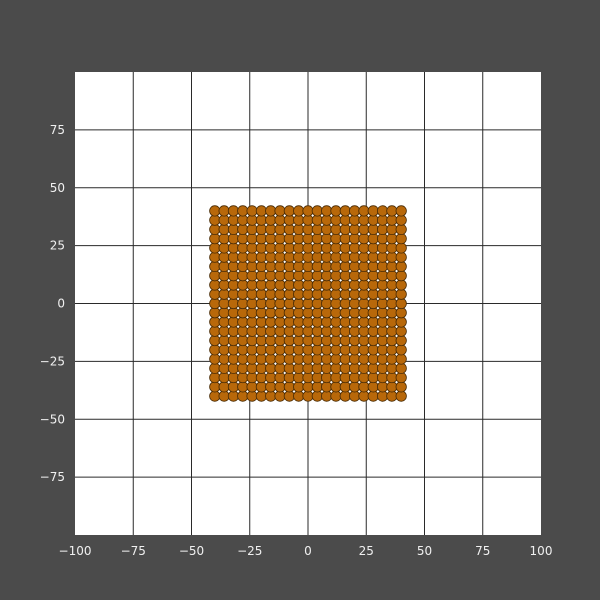 The width and height of the screenshot is (600, 600). I want to click on x-tick-label: 75, so click(482, 551).